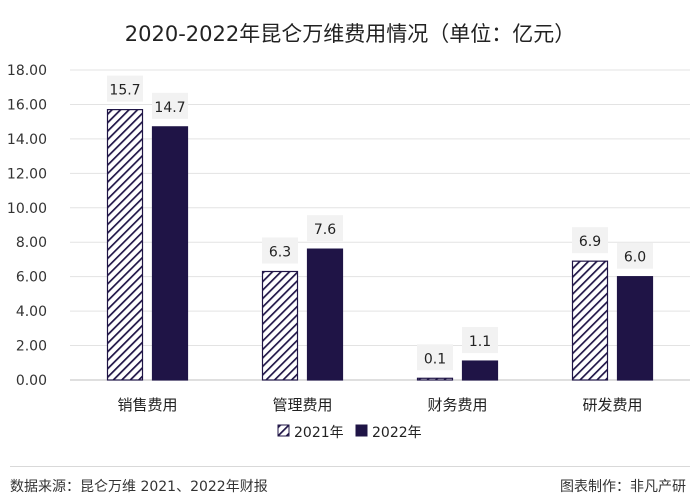 The height and width of the screenshot is (503, 700). What do you see at coordinates (319, 433) in the screenshot?
I see `legend-label: 2021年` at bounding box center [319, 433].